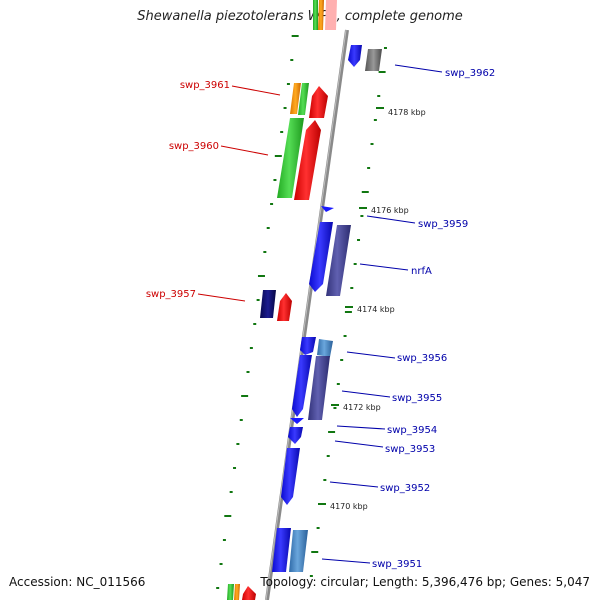  What do you see at coordinates (407, 112) in the screenshot?
I see `kbp-label-4178: 4178 kbp` at bounding box center [407, 112].